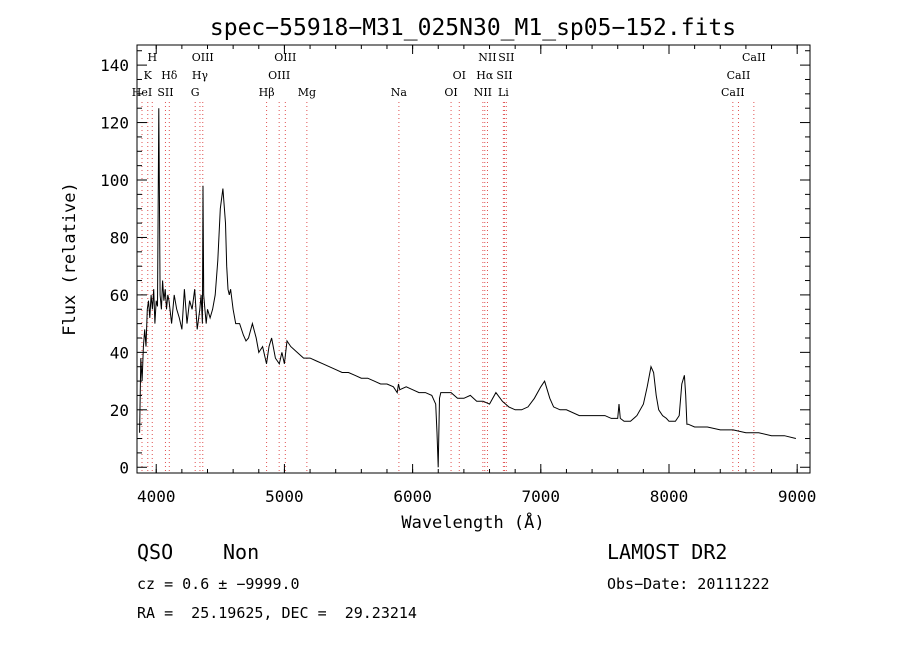 Image resolution: width=900 pixels, height=650 pixels. What do you see at coordinates (148, 75) in the screenshot?
I see `line-marker-label: K` at bounding box center [148, 75].